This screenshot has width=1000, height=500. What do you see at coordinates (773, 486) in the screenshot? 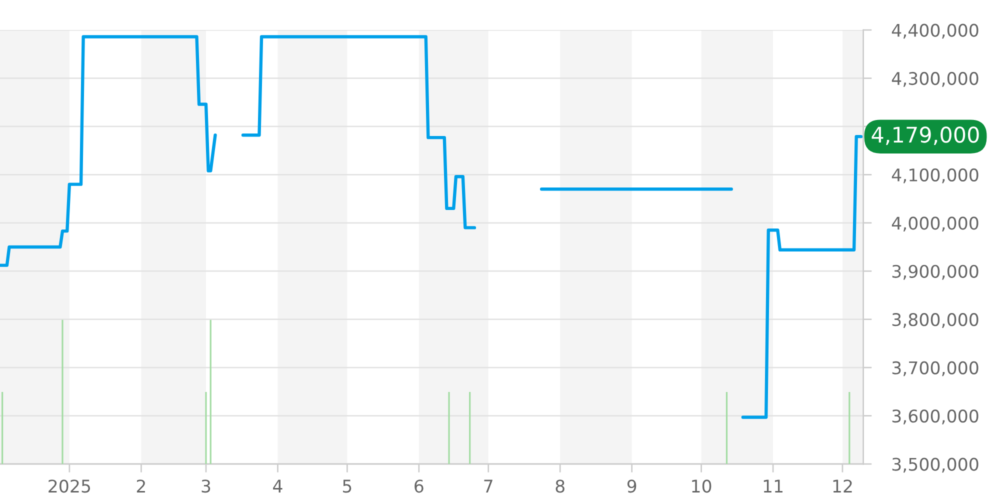
I see `x-tick-label: 11` at bounding box center [773, 486].